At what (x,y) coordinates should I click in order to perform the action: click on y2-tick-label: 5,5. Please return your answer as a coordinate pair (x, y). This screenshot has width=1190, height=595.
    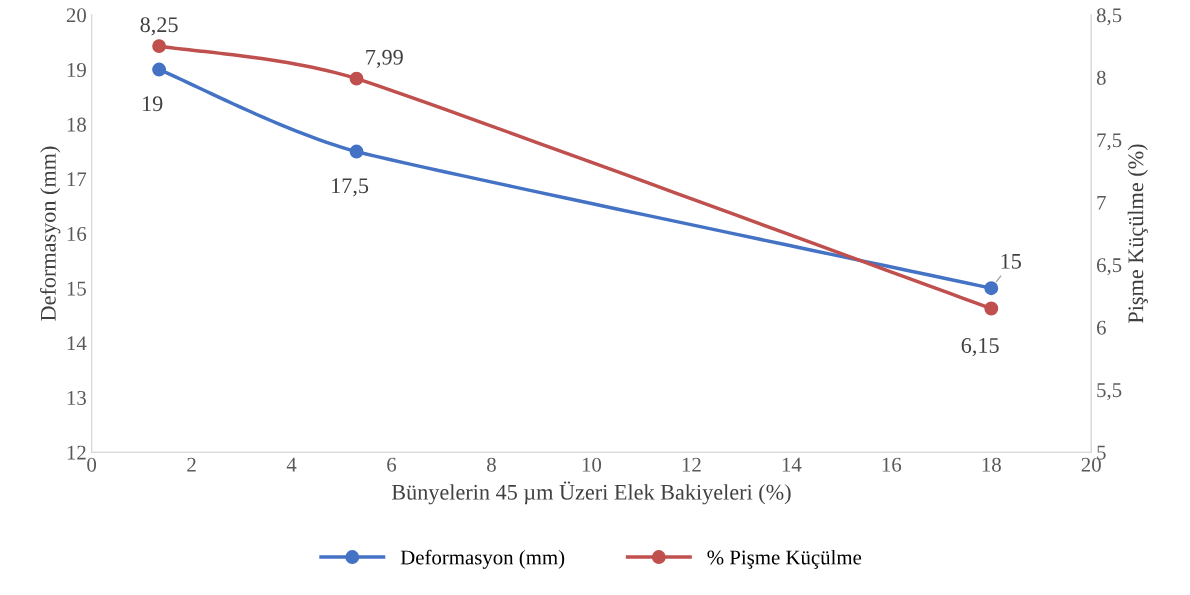
    Looking at the image, I should click on (1109, 392).